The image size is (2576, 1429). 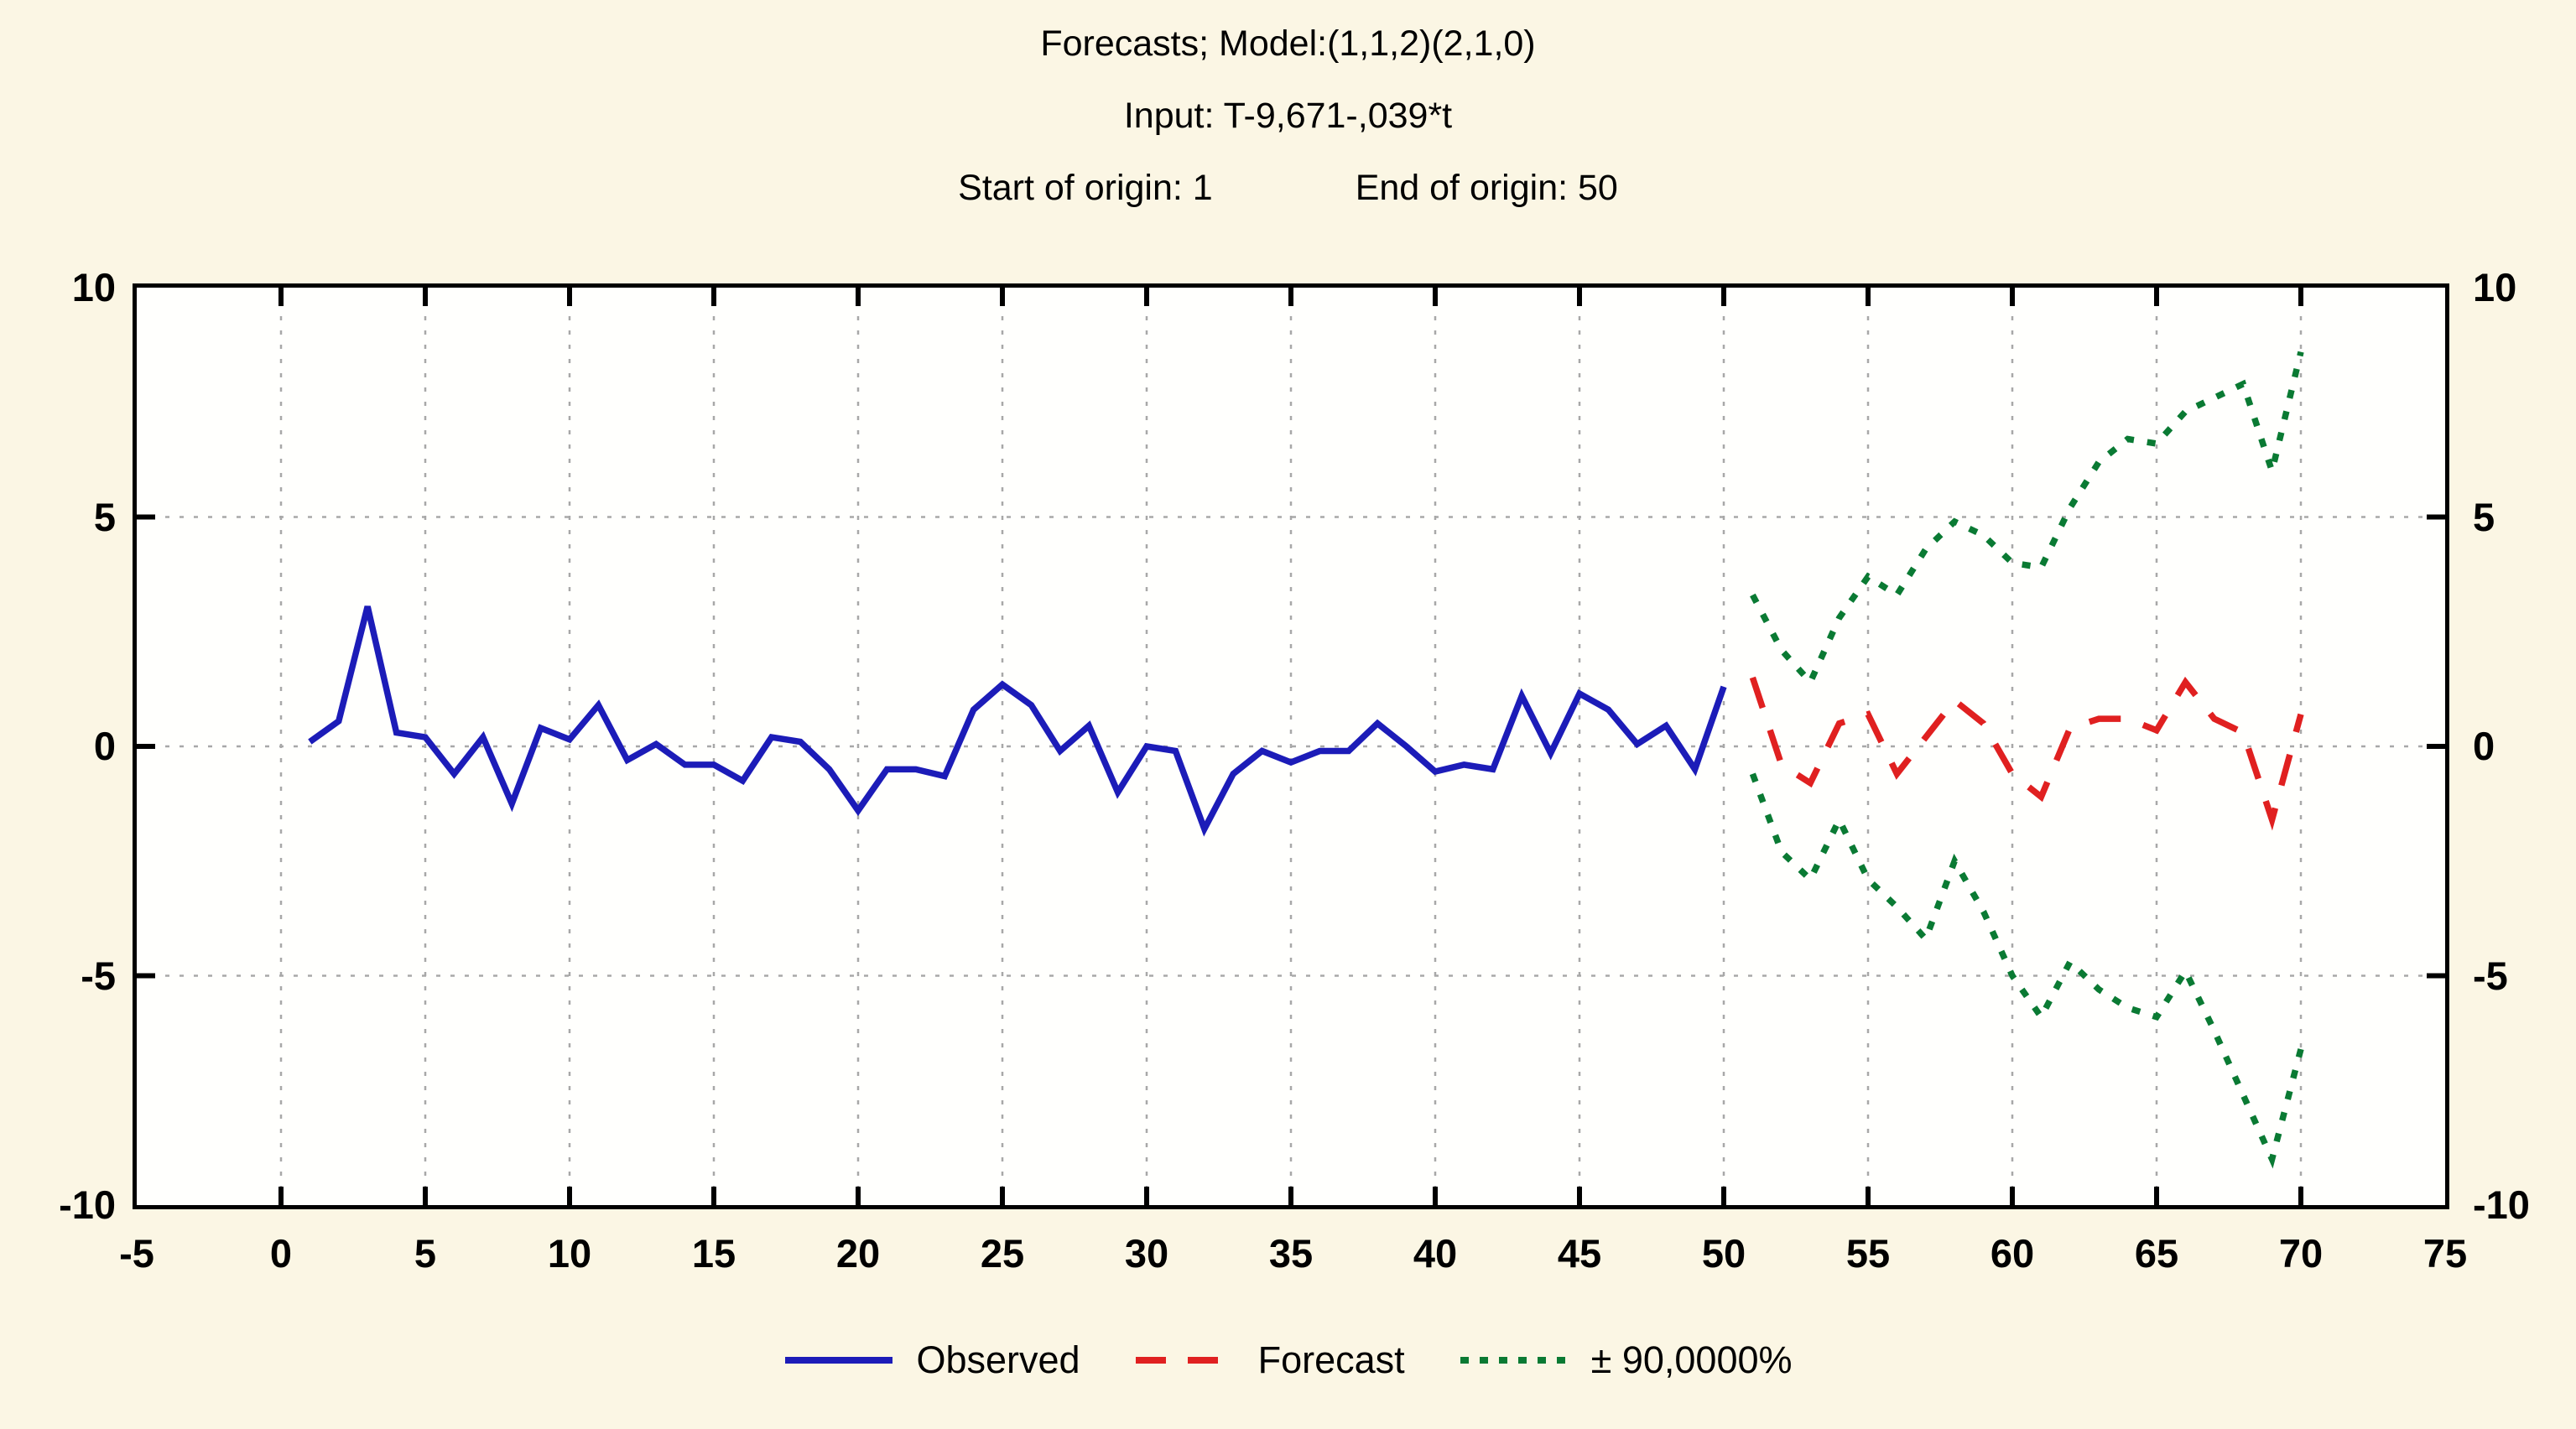 I want to click on x-axis-tick-label: 15, so click(x=713, y=1253).